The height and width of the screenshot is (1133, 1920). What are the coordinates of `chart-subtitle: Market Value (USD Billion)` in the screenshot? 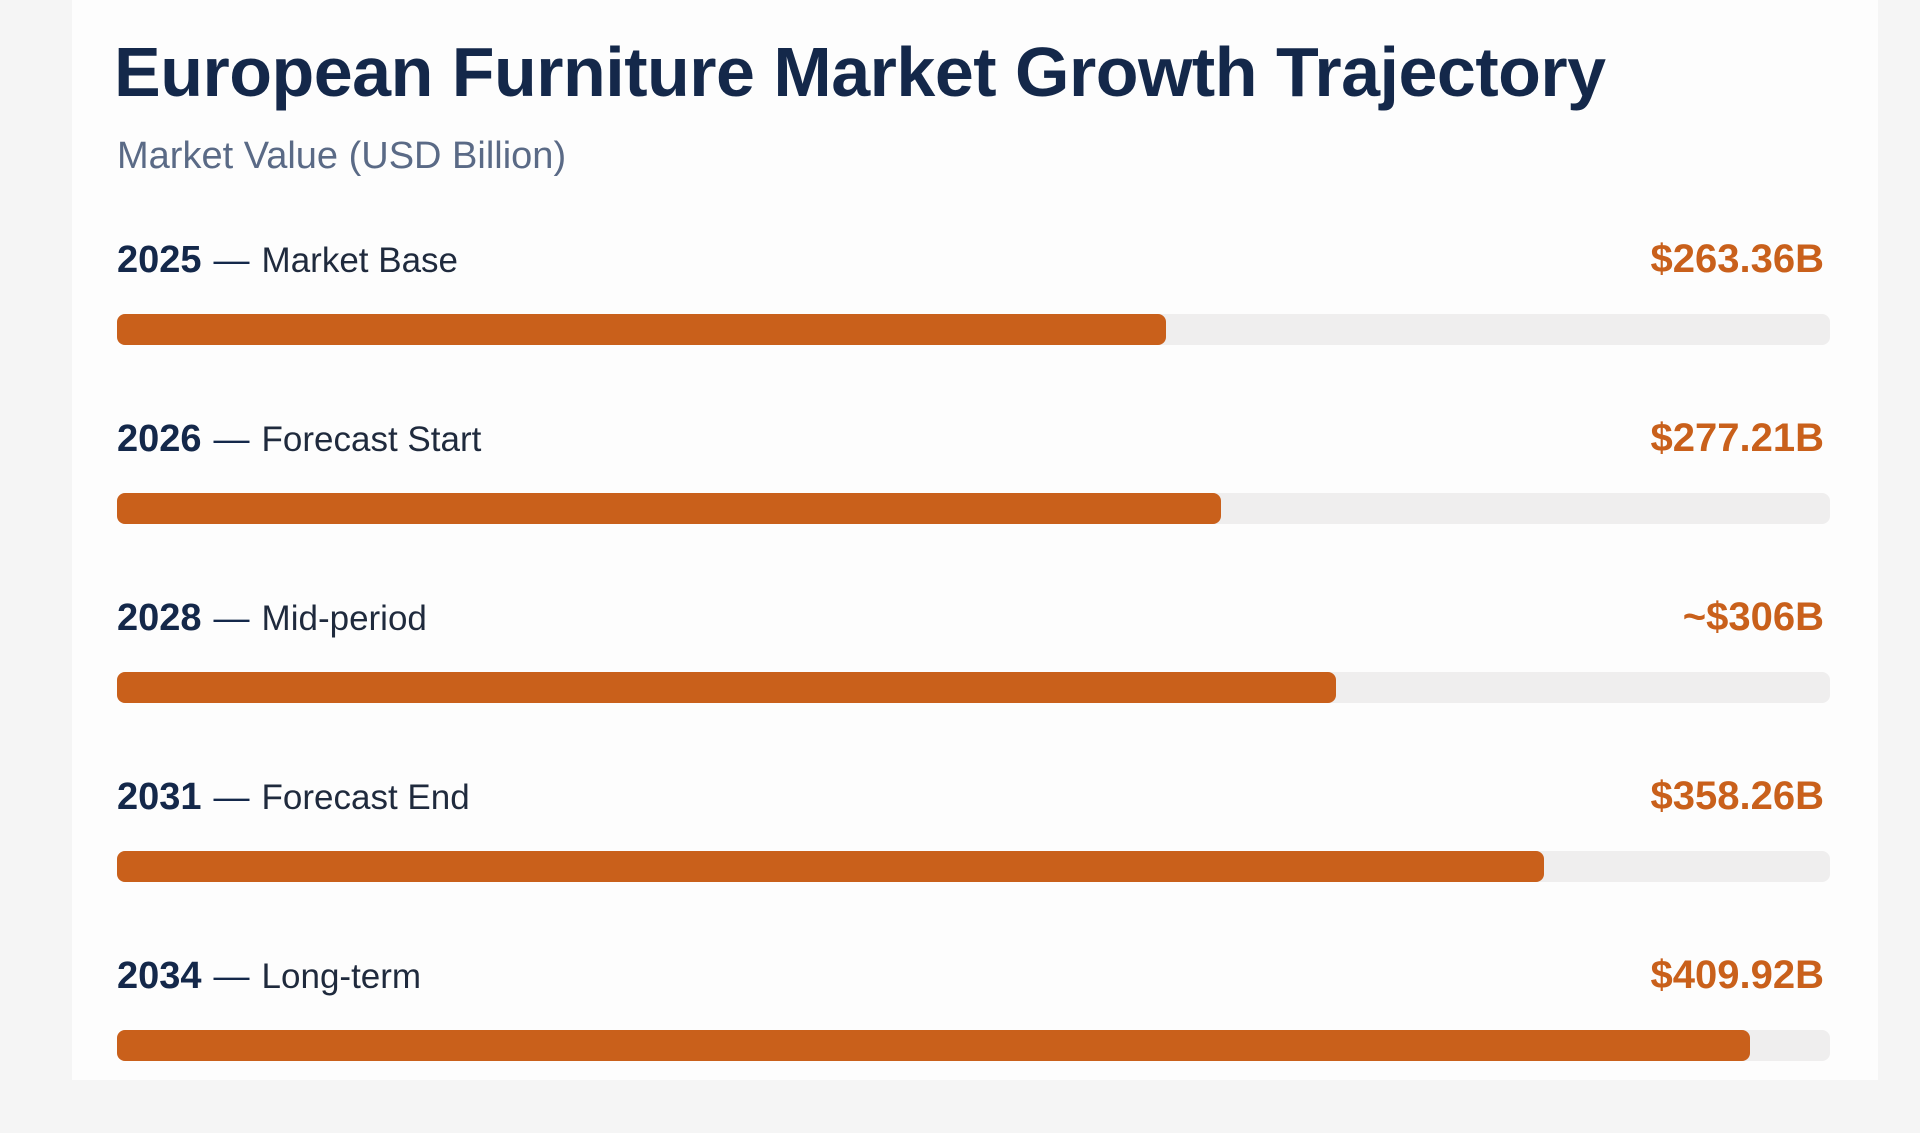 It's located at (342, 156).